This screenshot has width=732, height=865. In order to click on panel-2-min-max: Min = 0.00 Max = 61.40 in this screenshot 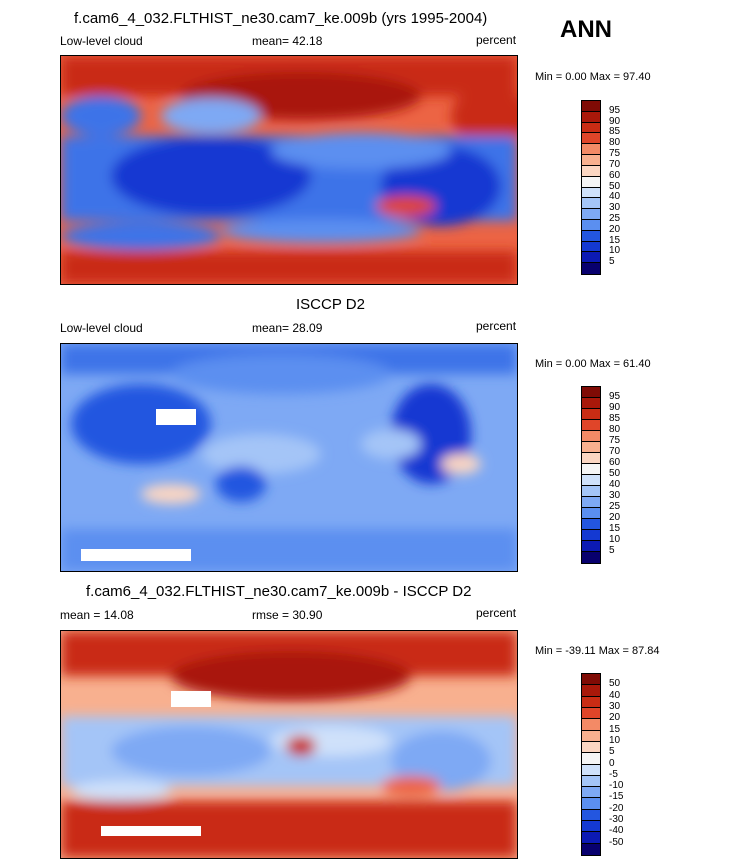, I will do `click(593, 364)`.